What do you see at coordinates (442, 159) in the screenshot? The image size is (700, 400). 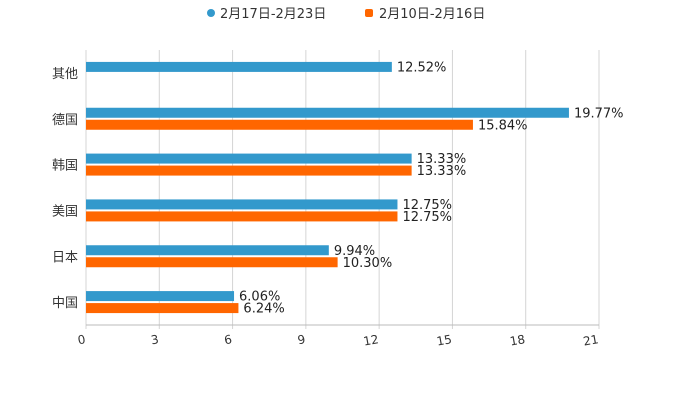 I see `data-label-series-1-2: 13.33%` at bounding box center [442, 159].